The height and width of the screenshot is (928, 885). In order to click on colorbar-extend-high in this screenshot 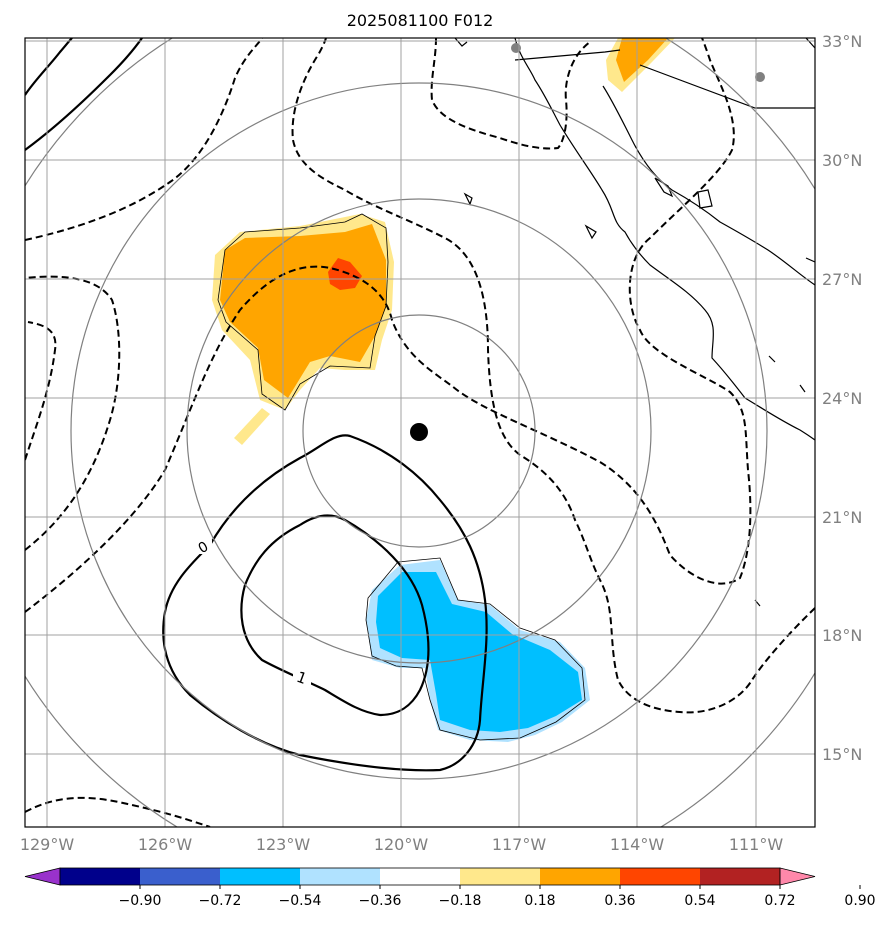, I will do `click(797, 876)`.